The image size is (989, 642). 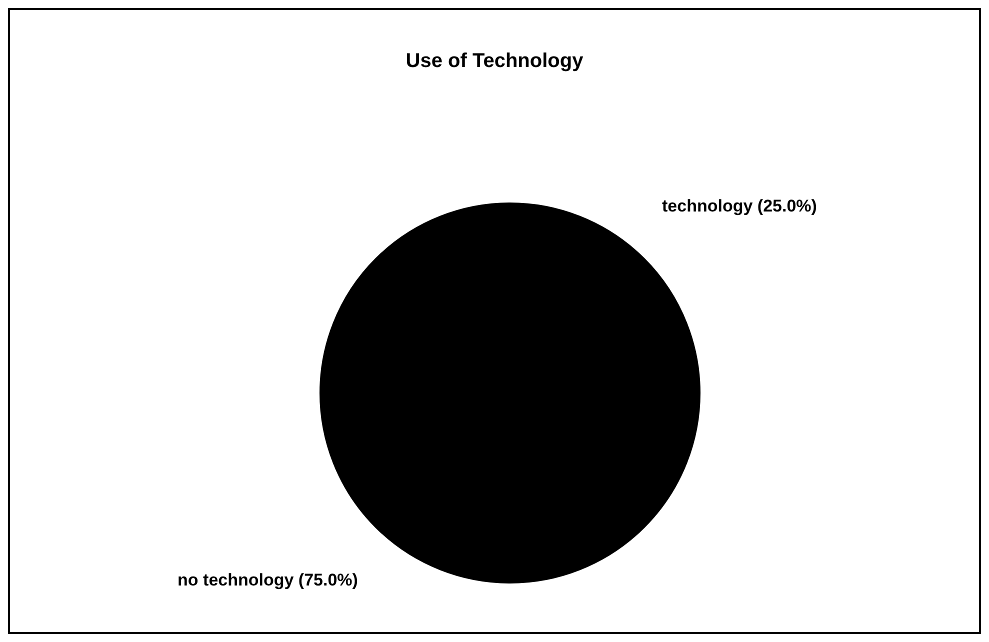 I want to click on chart-title: Use of Technology, so click(x=494, y=61).